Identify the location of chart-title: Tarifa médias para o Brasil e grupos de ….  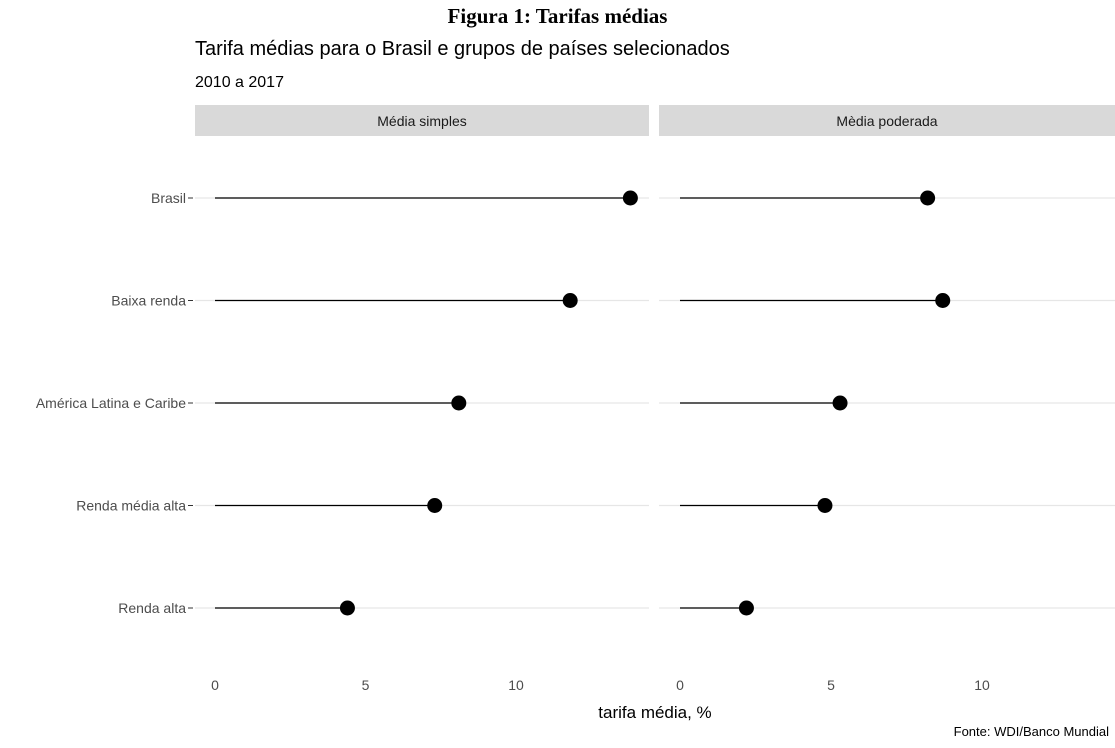
(462, 49).